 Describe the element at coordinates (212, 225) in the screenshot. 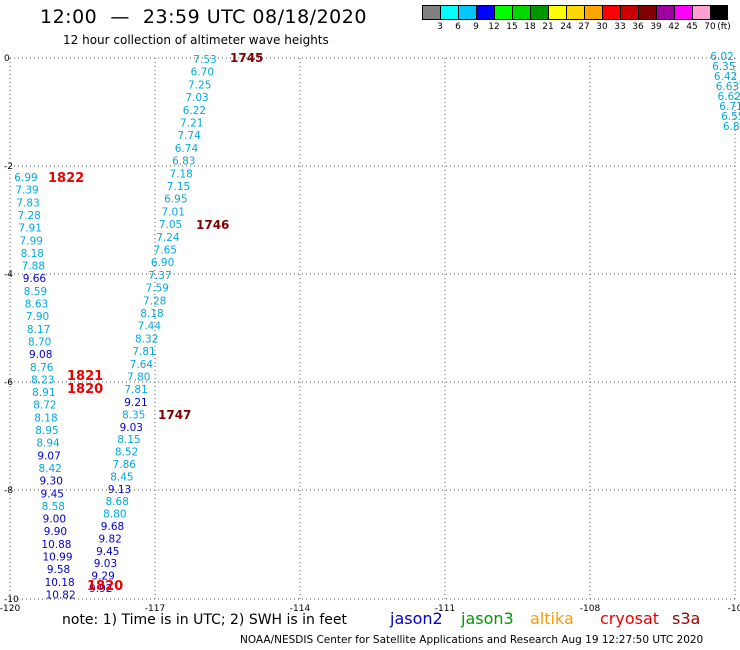

I see `time-label: 1746` at that location.